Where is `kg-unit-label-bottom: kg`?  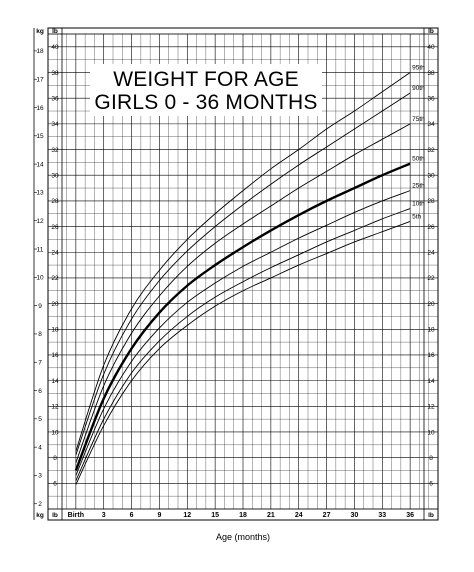
kg-unit-label-bottom: kg is located at coordinates (40, 515).